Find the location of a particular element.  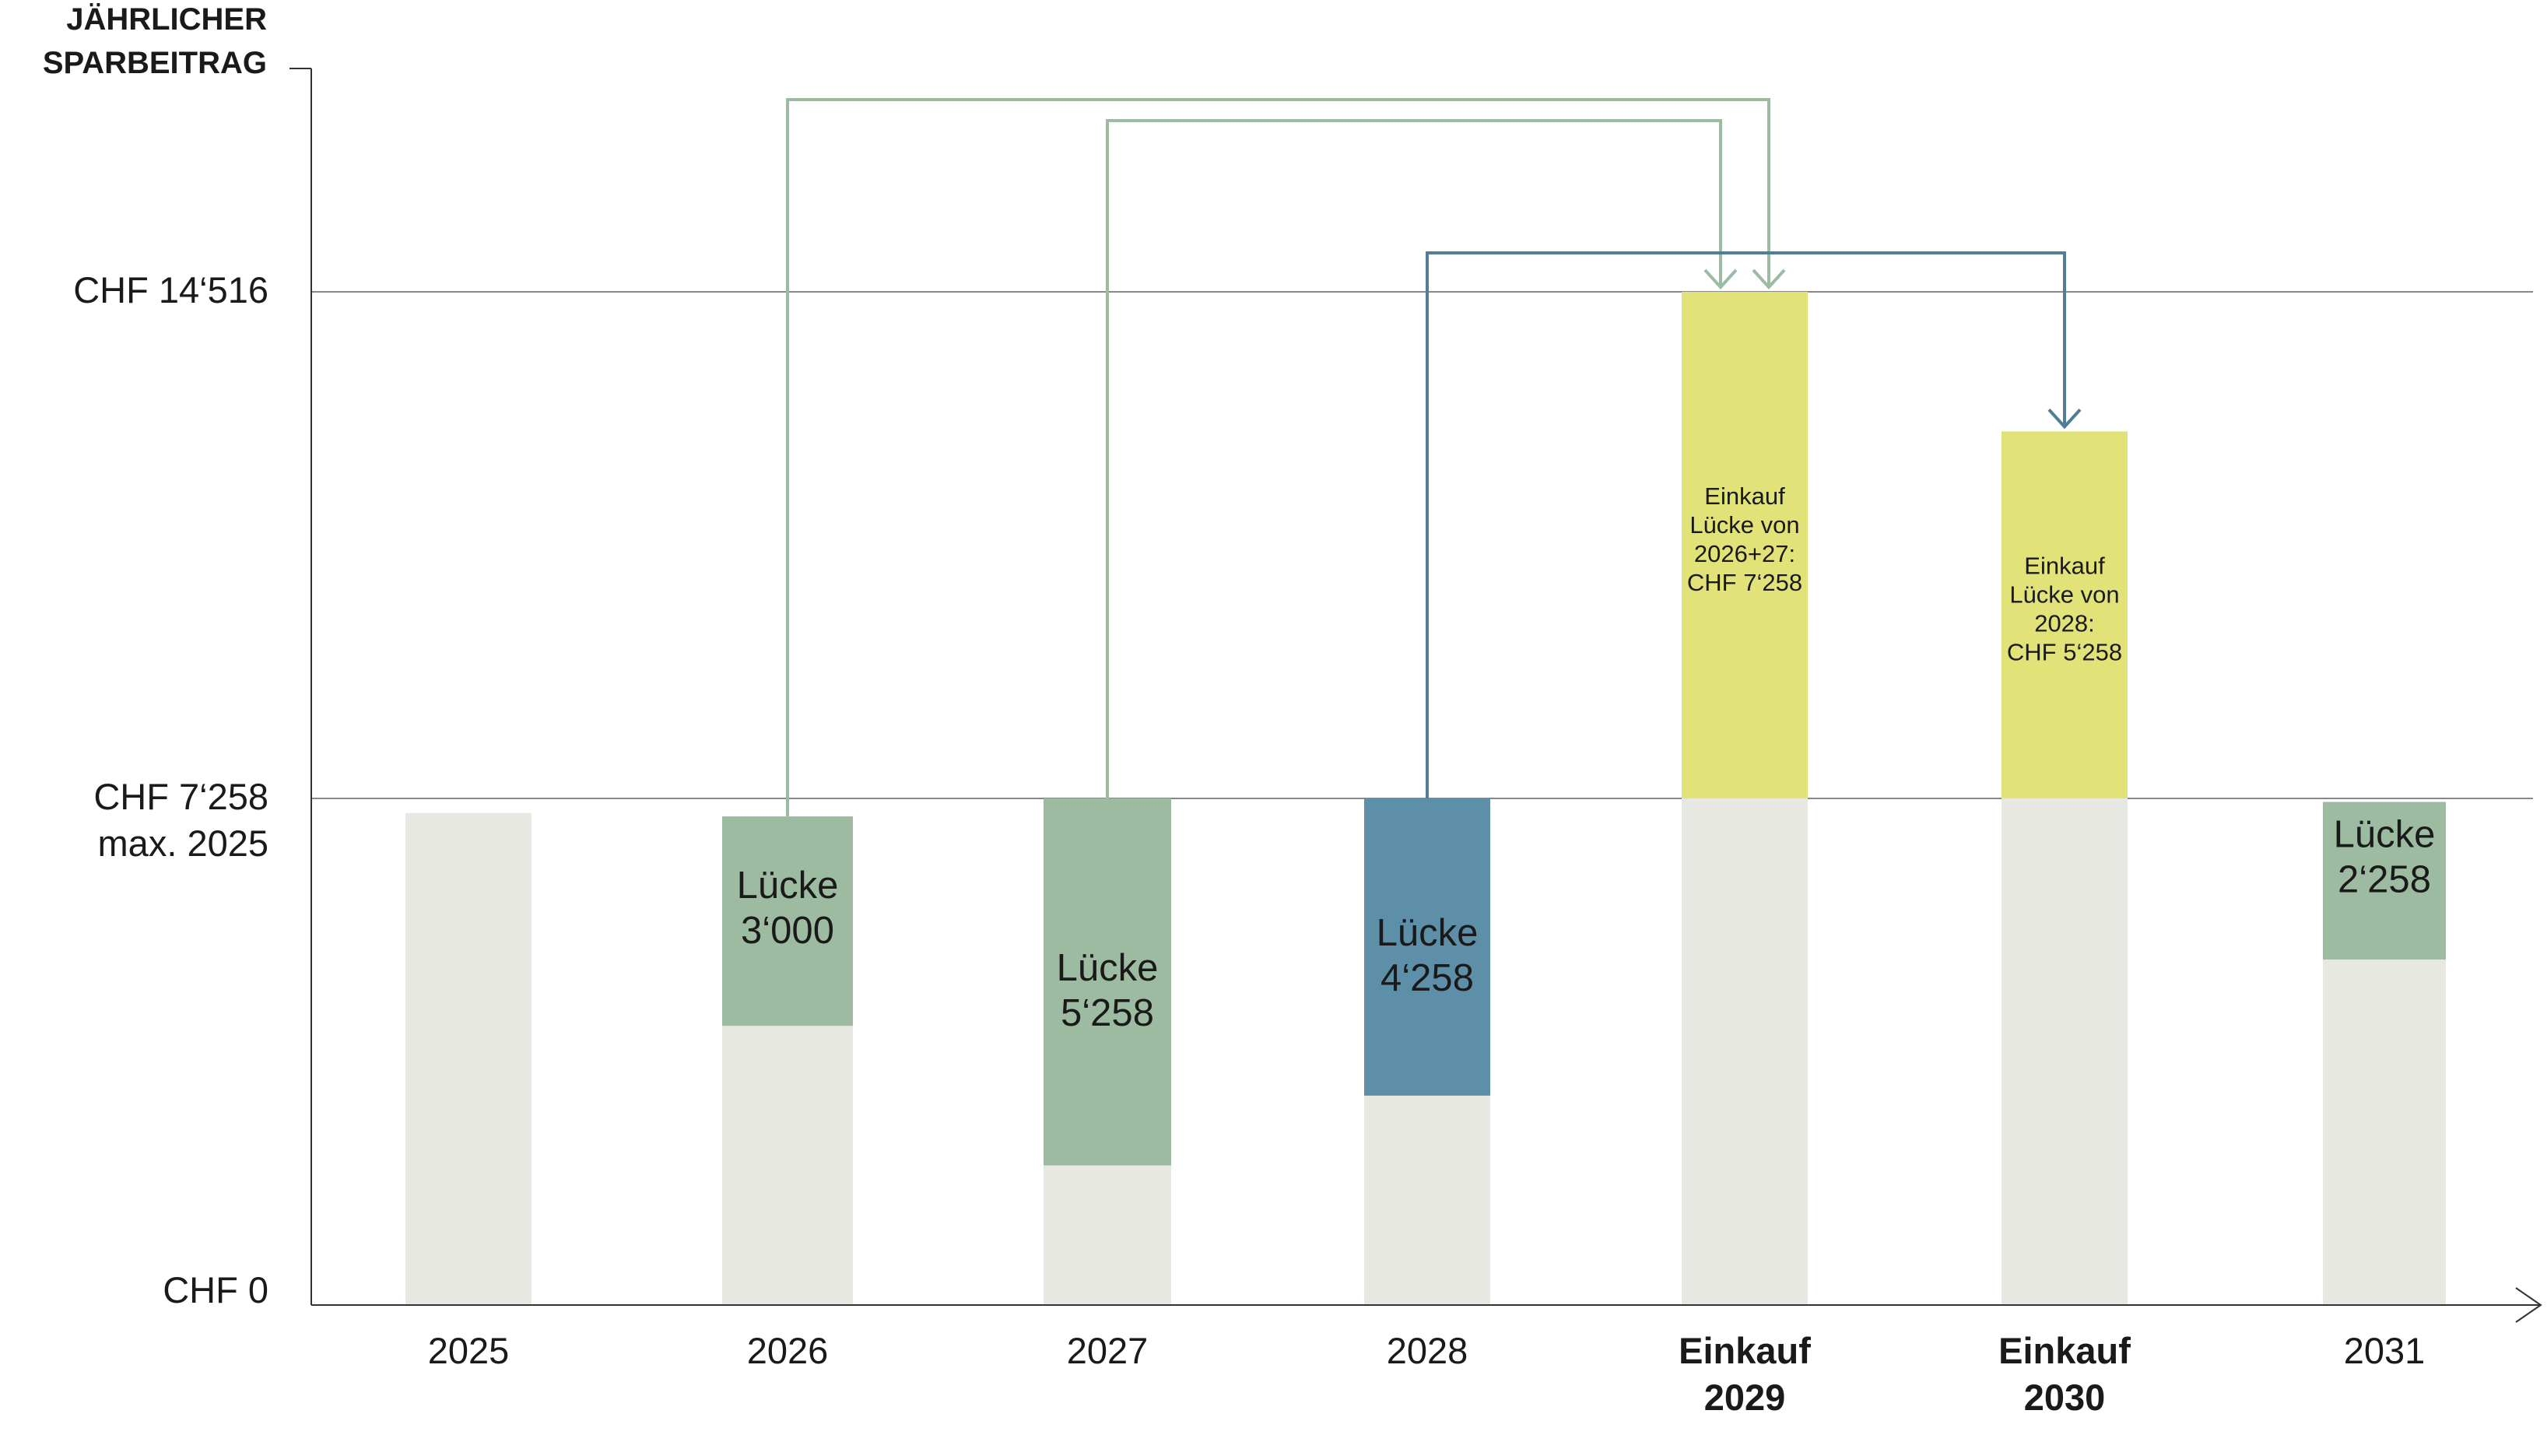

gap-label: 3‘000 is located at coordinates (787, 931).